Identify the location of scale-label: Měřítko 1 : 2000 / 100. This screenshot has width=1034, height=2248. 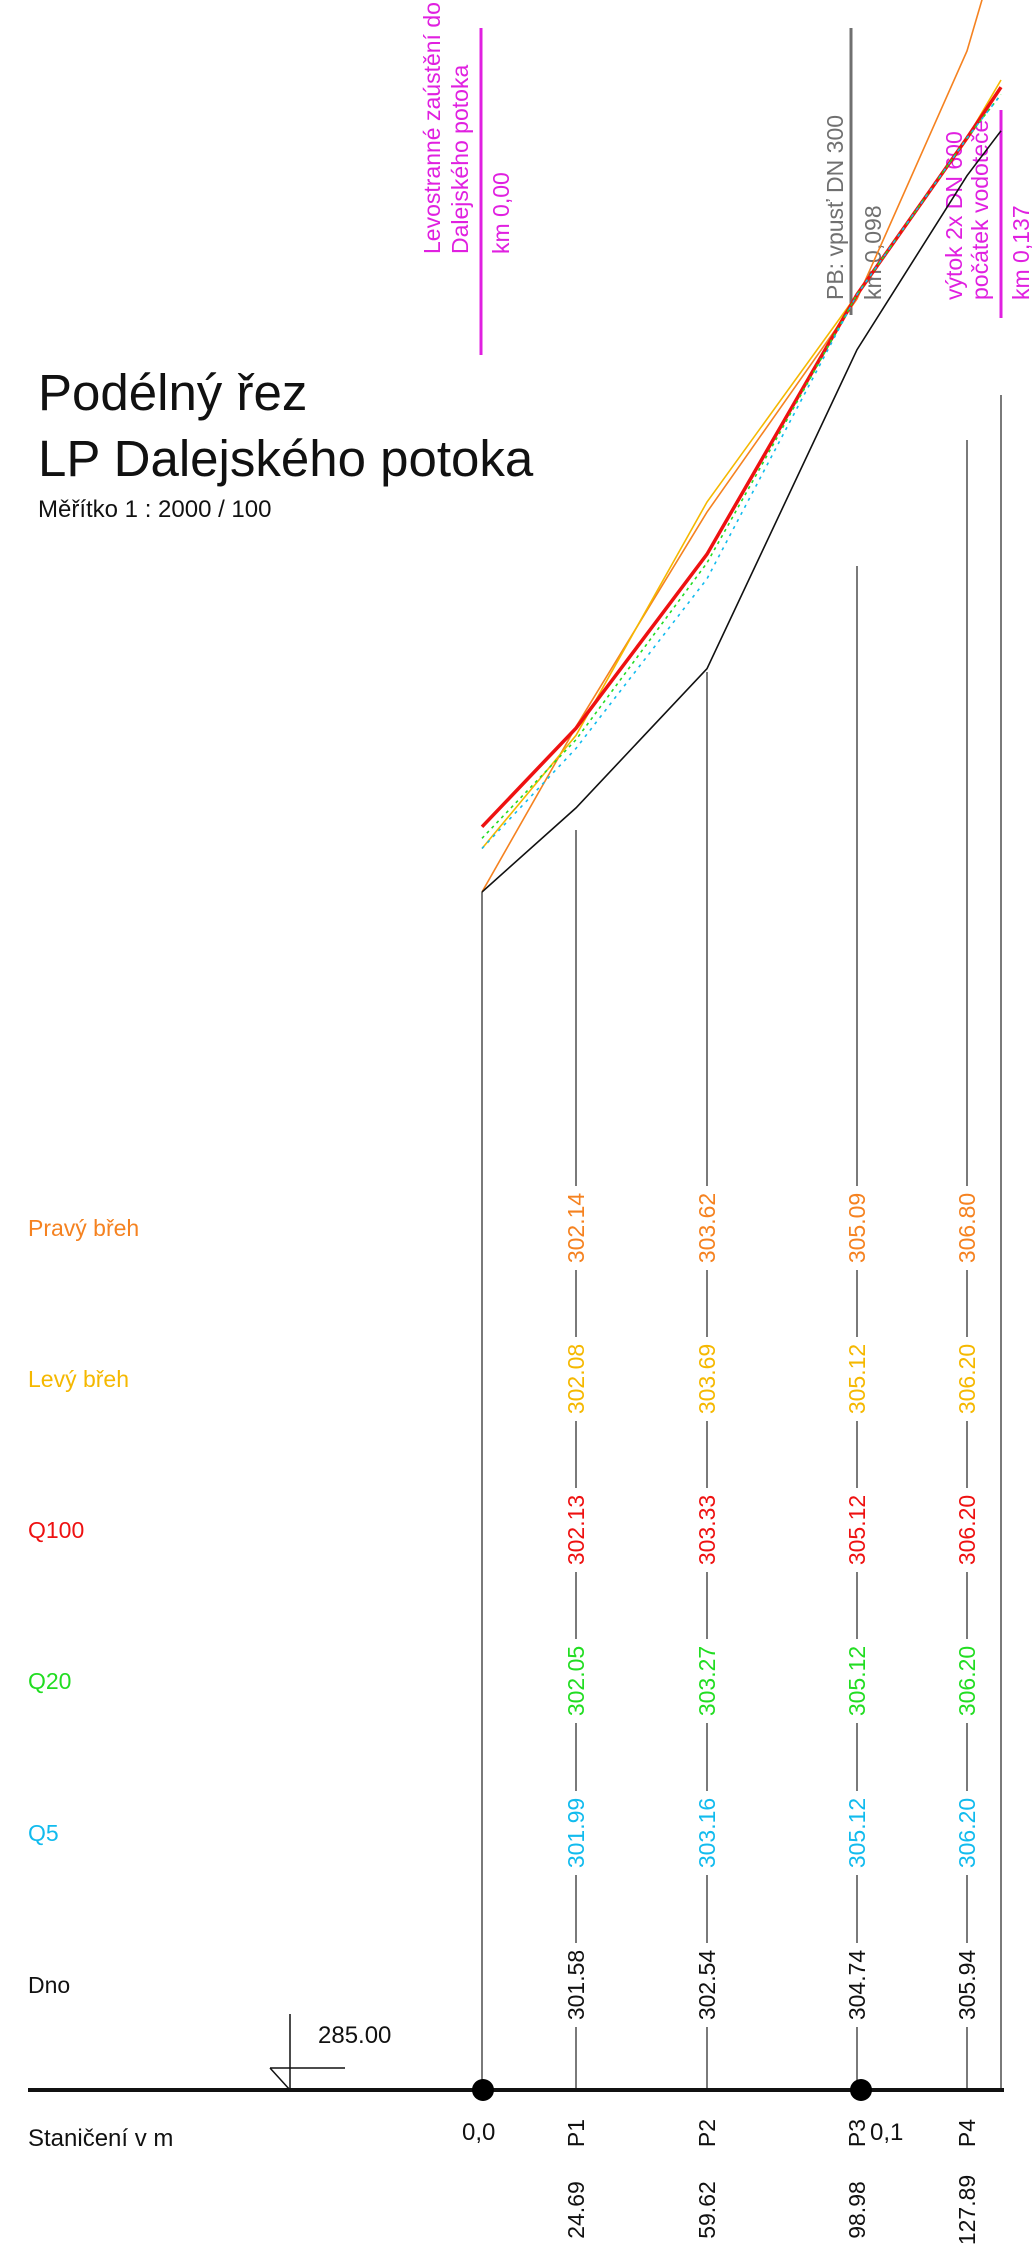
(155, 509).